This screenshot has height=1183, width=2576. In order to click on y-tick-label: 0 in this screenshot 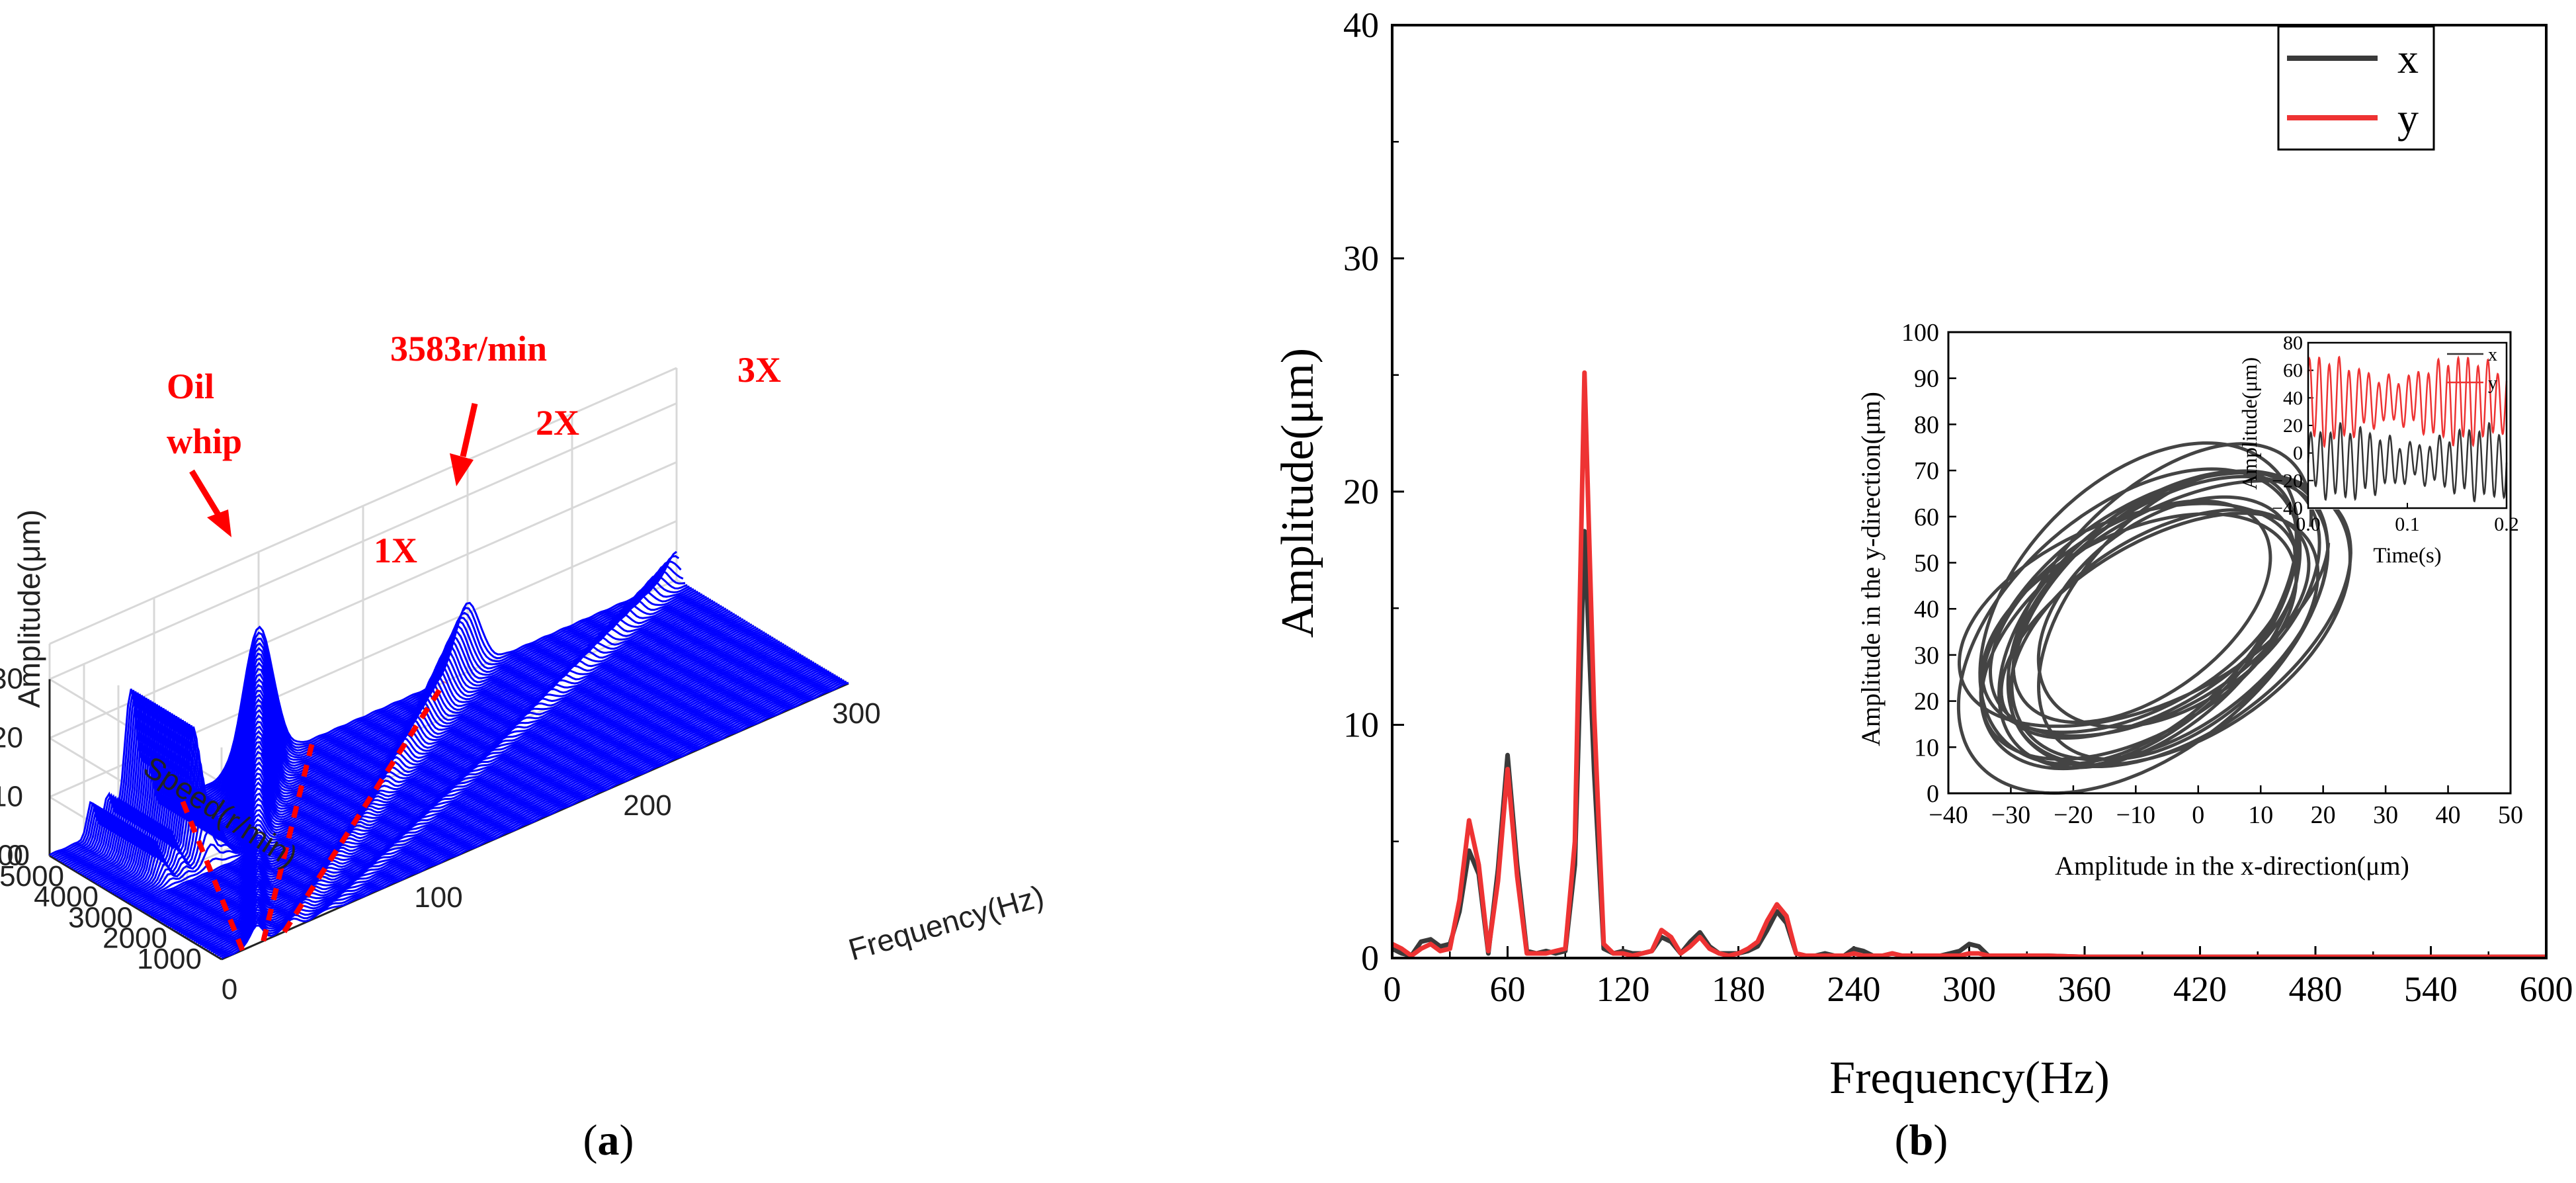, I will do `click(1370, 958)`.